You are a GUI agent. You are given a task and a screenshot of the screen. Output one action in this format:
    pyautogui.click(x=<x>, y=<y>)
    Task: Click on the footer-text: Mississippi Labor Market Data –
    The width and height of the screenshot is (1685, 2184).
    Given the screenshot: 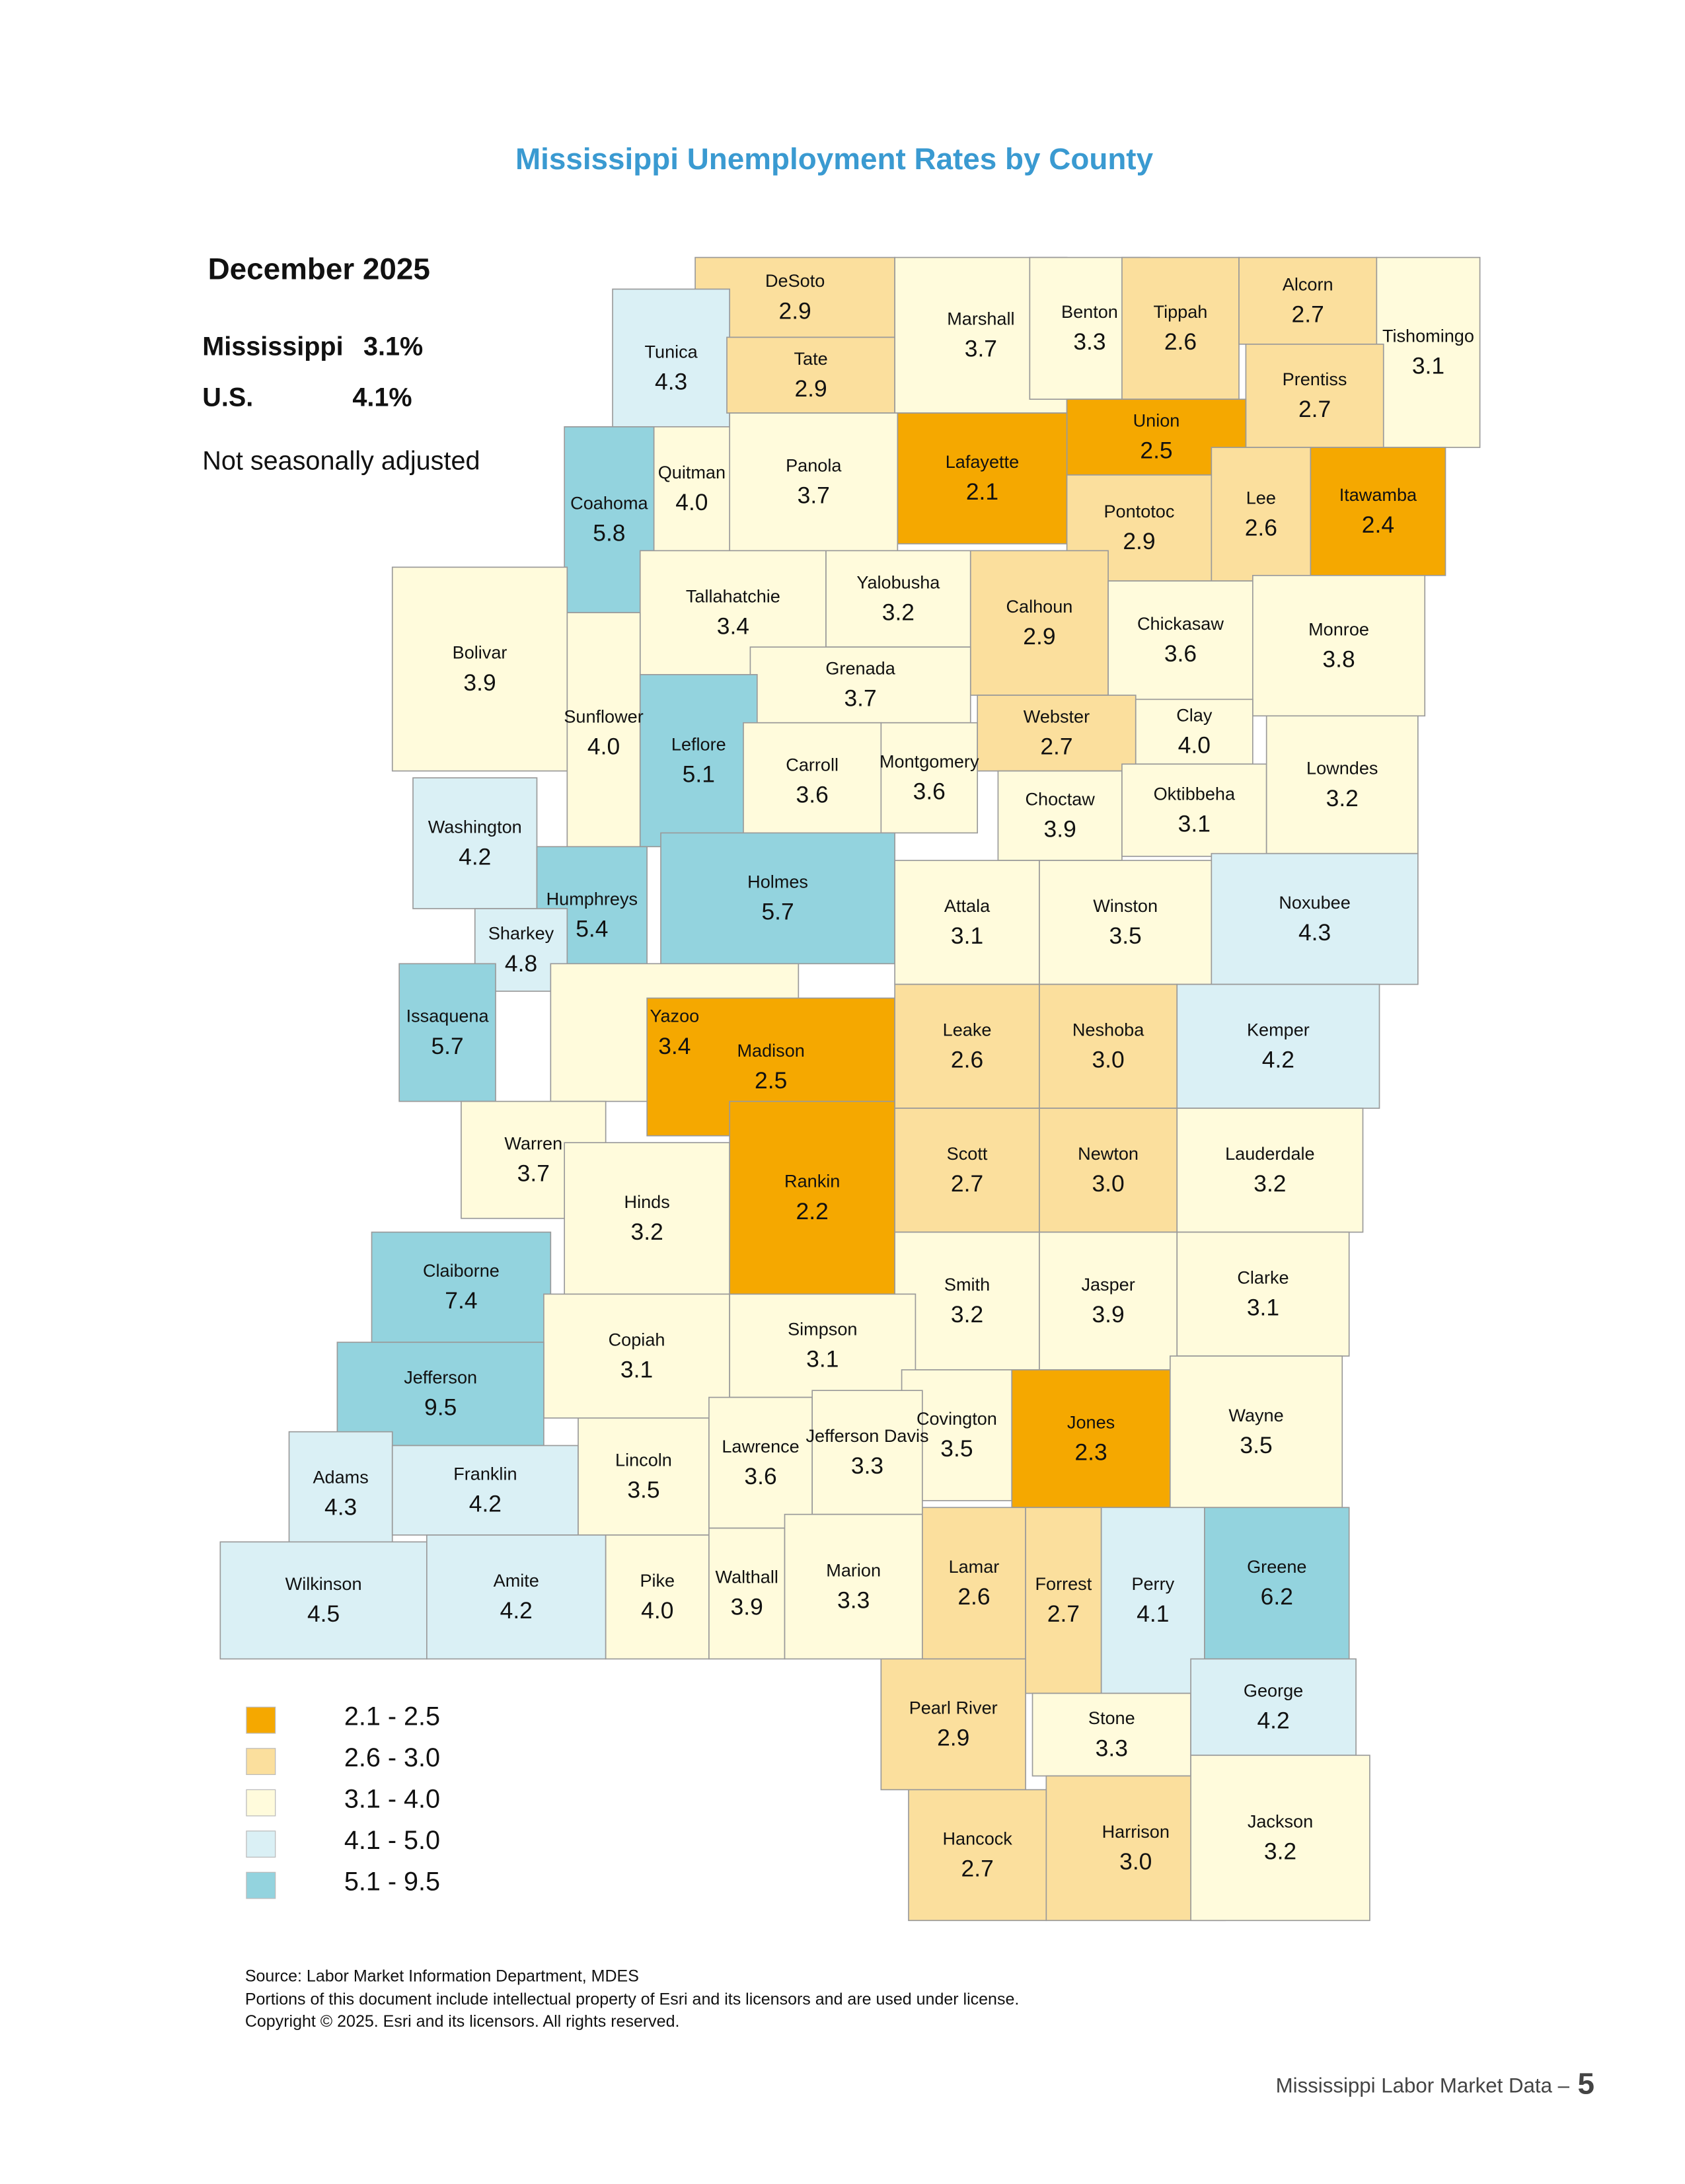 What is the action you would take?
    pyautogui.click(x=1423, y=2085)
    